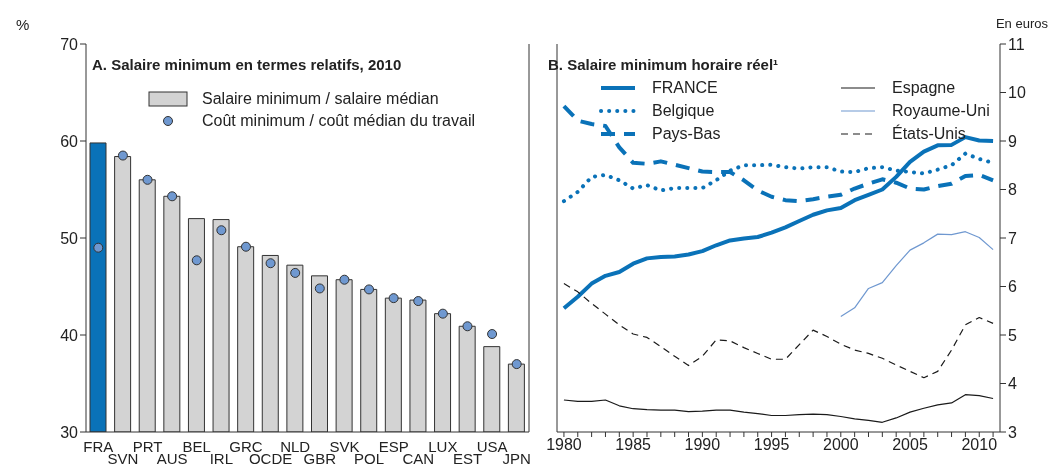  What do you see at coordinates (1012, 432) in the screenshot?
I see `y2-tick-label: 3` at bounding box center [1012, 432].